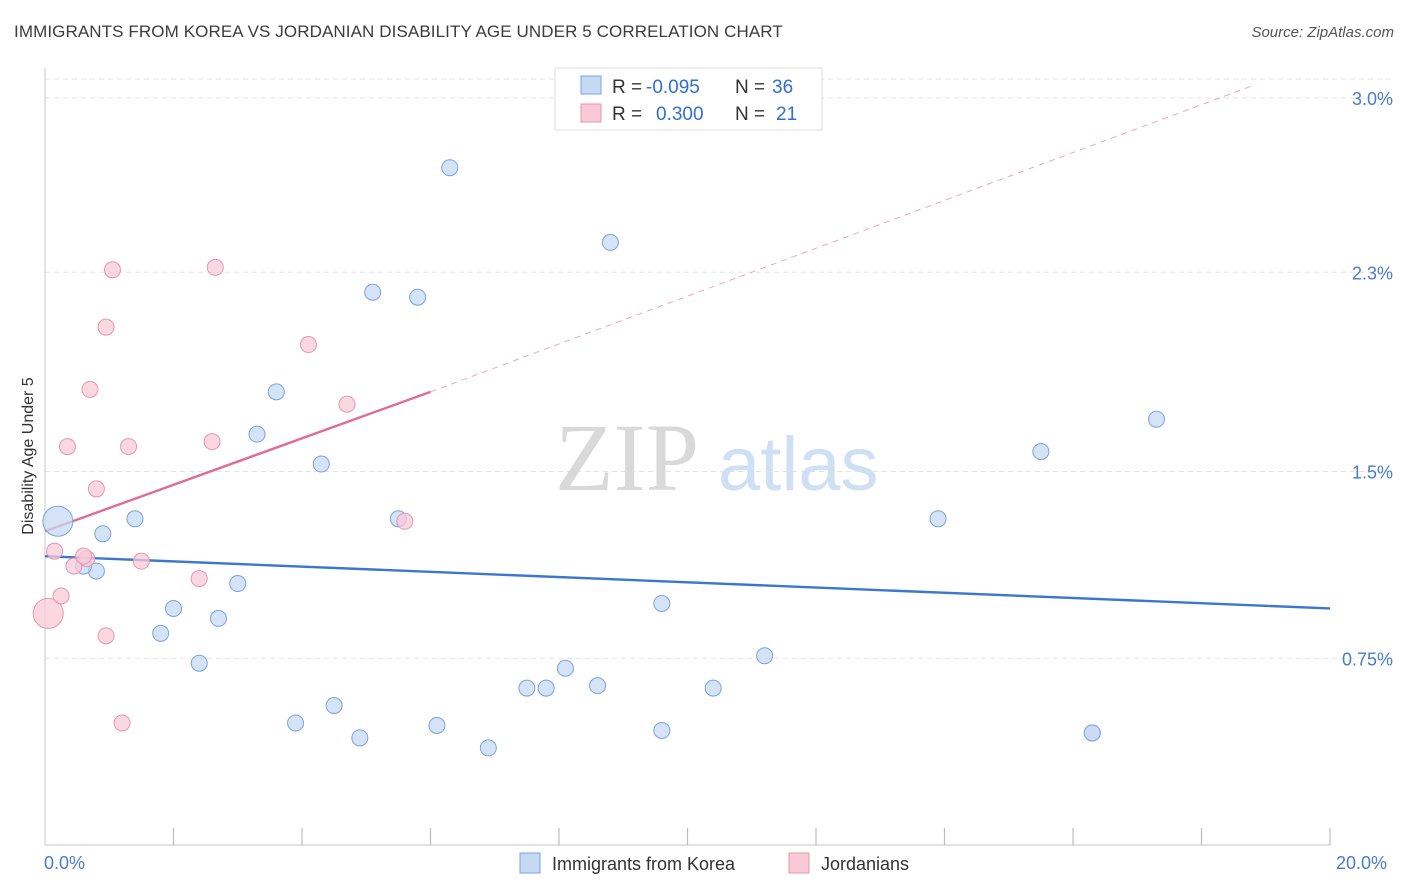  What do you see at coordinates (1361, 863) in the screenshot?
I see `x-tick-label-max: 20.0%` at bounding box center [1361, 863].